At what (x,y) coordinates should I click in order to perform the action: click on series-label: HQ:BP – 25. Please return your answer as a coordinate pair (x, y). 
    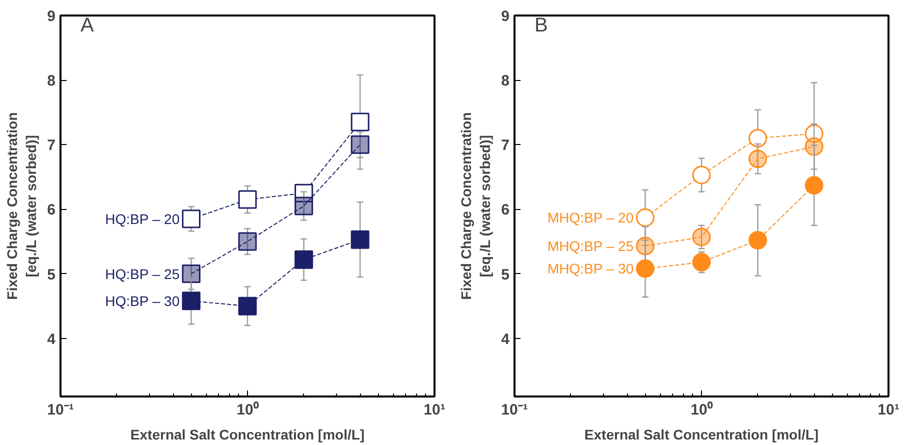
    Looking at the image, I should click on (142, 274).